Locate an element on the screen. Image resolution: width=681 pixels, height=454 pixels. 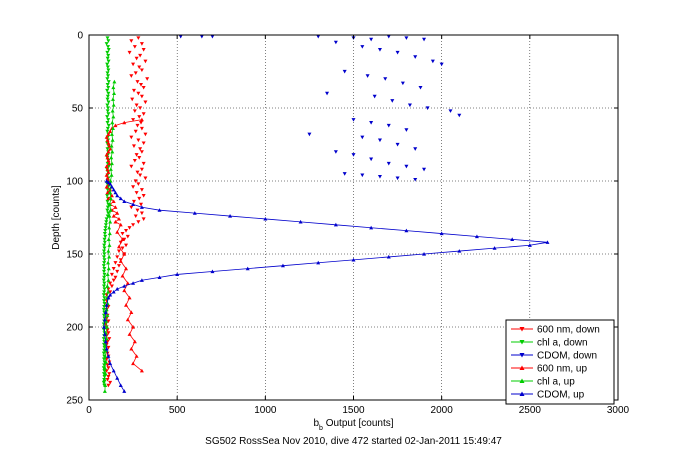
x-axis-label-main: b is located at coordinates (316, 423).